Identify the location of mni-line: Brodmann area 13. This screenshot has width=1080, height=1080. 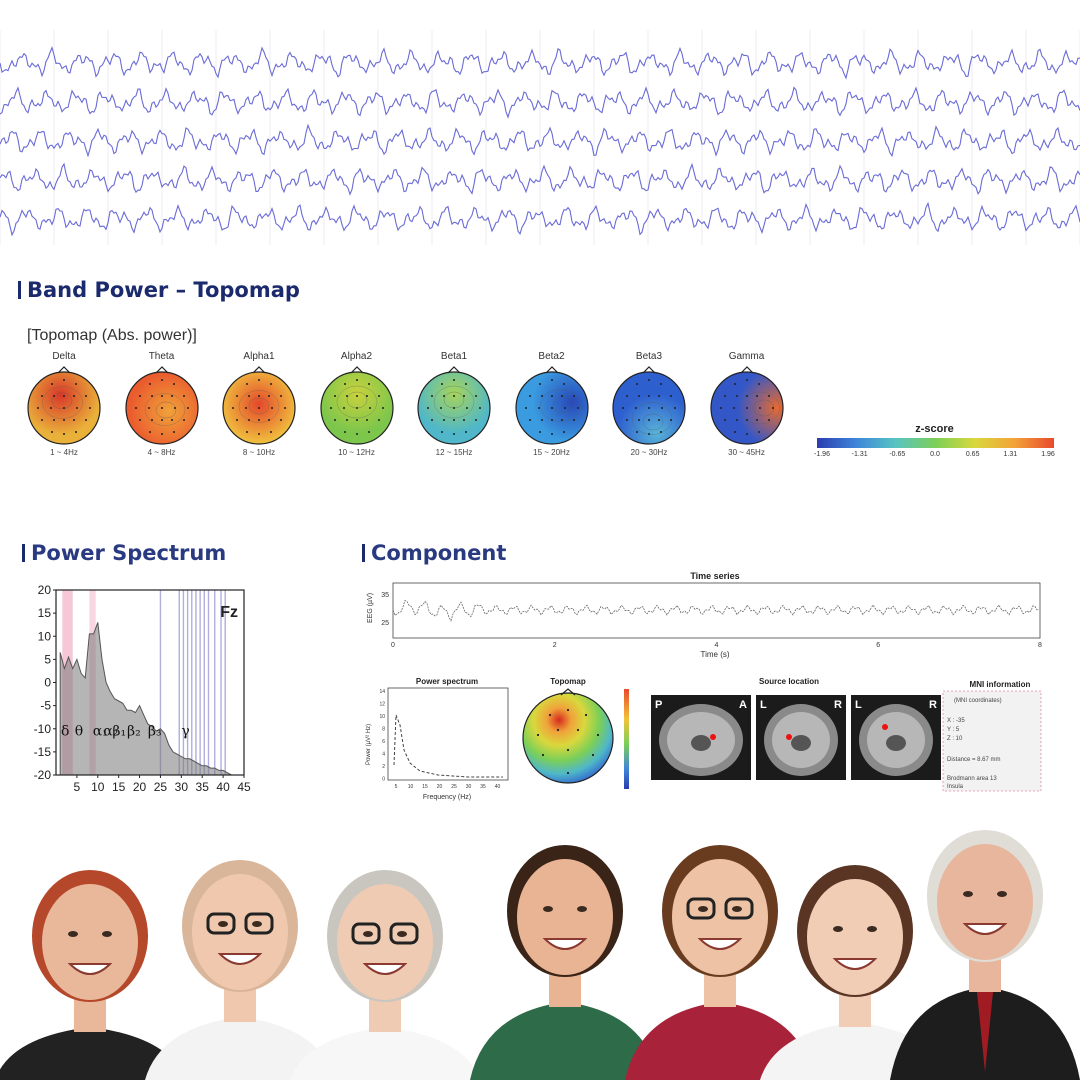
(972, 779).